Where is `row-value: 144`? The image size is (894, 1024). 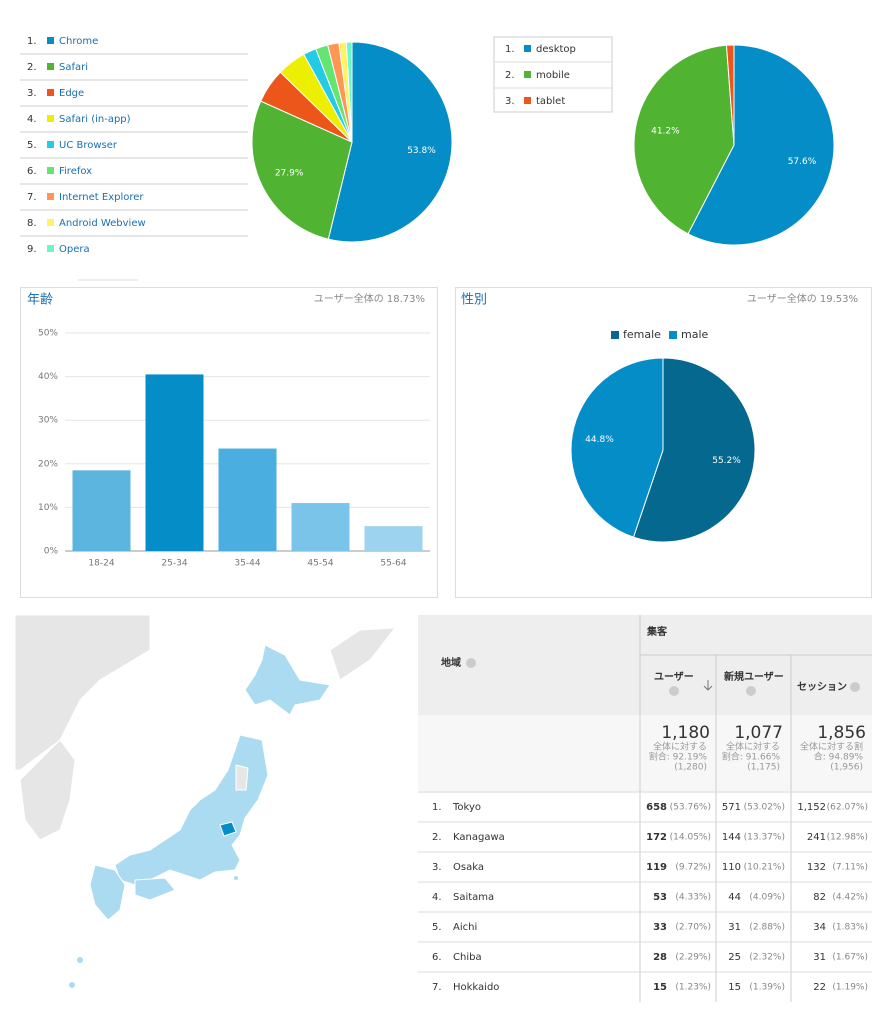 row-value: 144 is located at coordinates (731, 837).